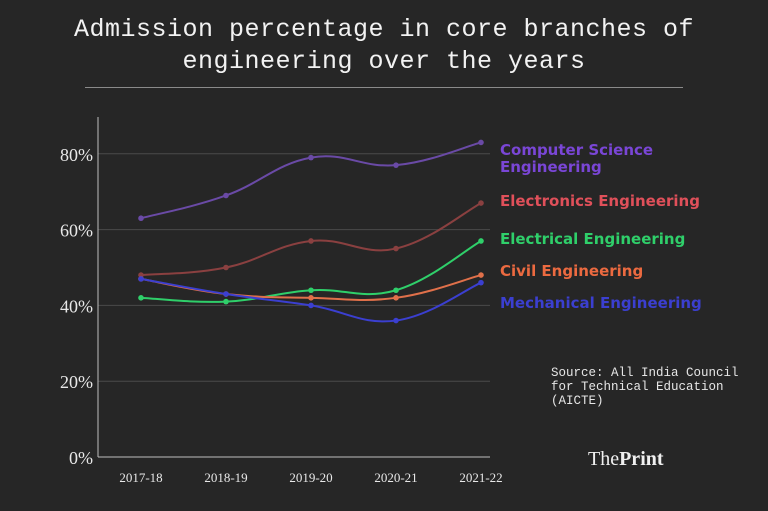 The height and width of the screenshot is (511, 768). Describe the element at coordinates (311, 180) in the screenshot. I see `series-computer-science-engineering` at that location.